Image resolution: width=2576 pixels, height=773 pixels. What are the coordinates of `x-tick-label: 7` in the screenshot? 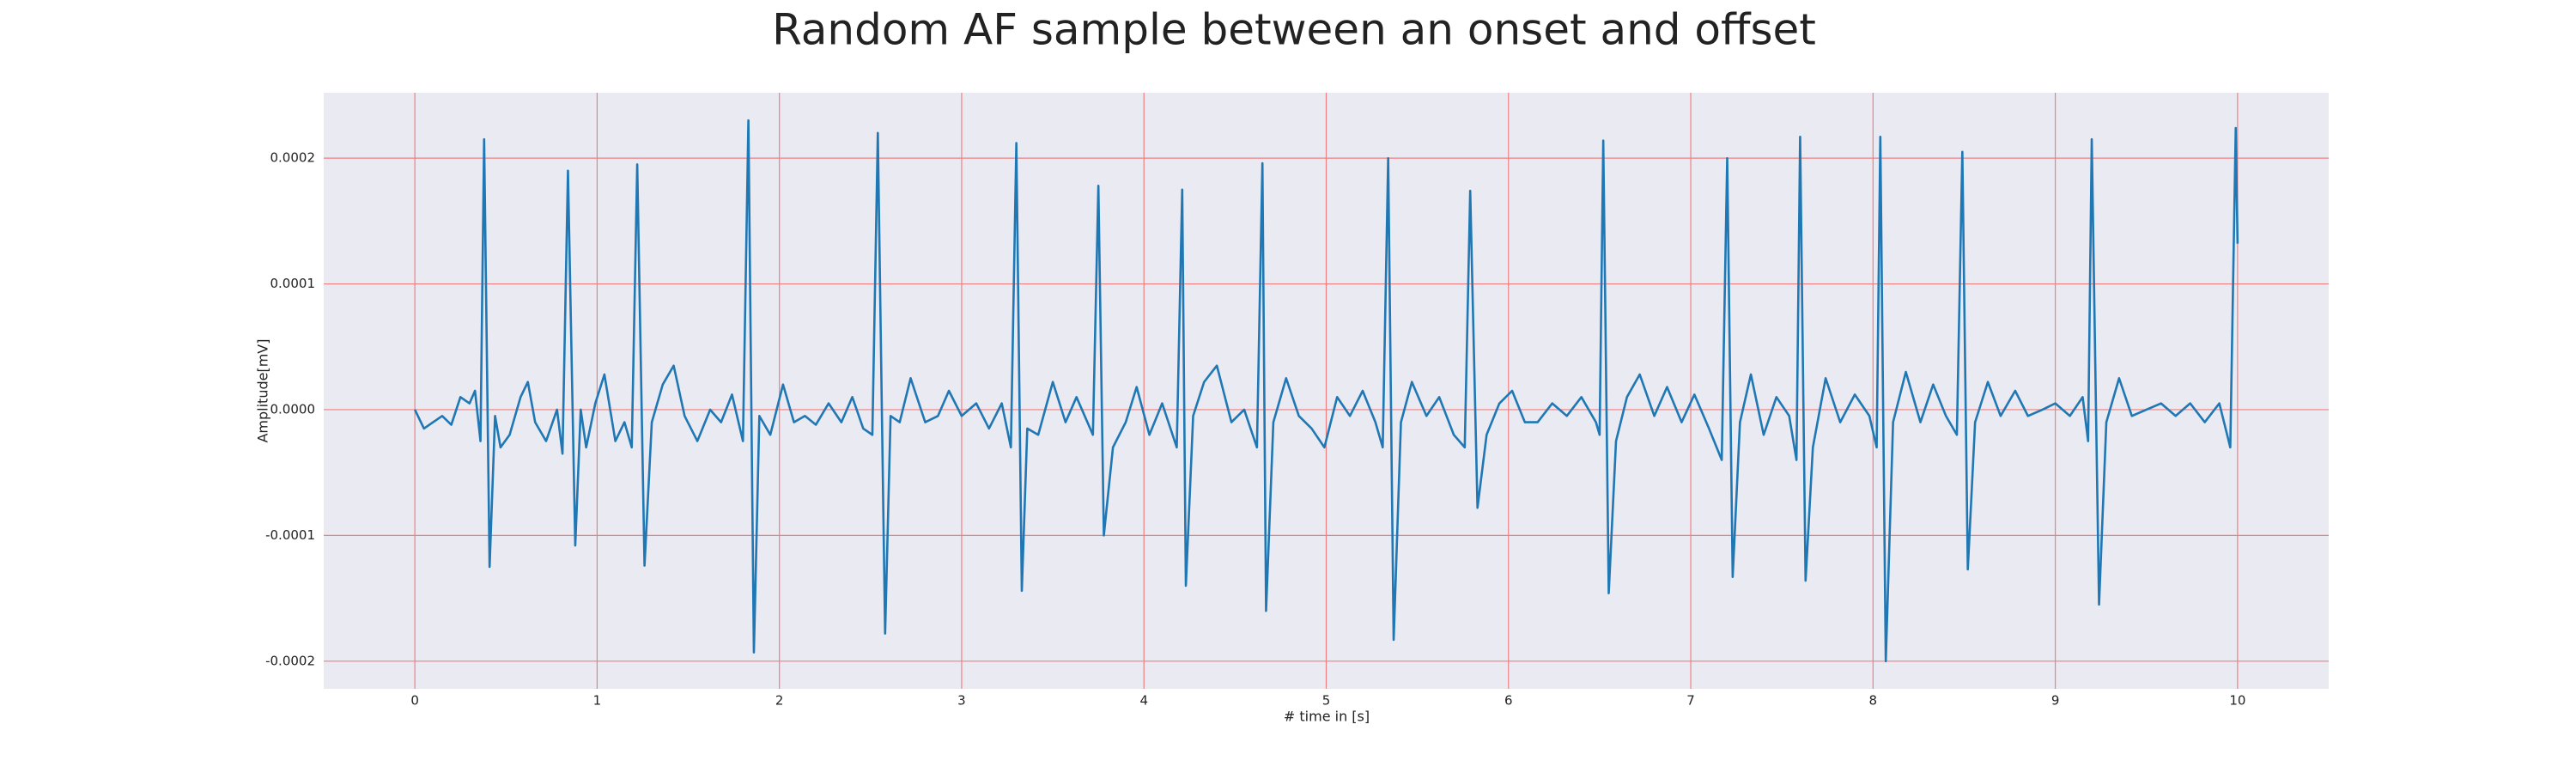 It's located at (1690, 701).